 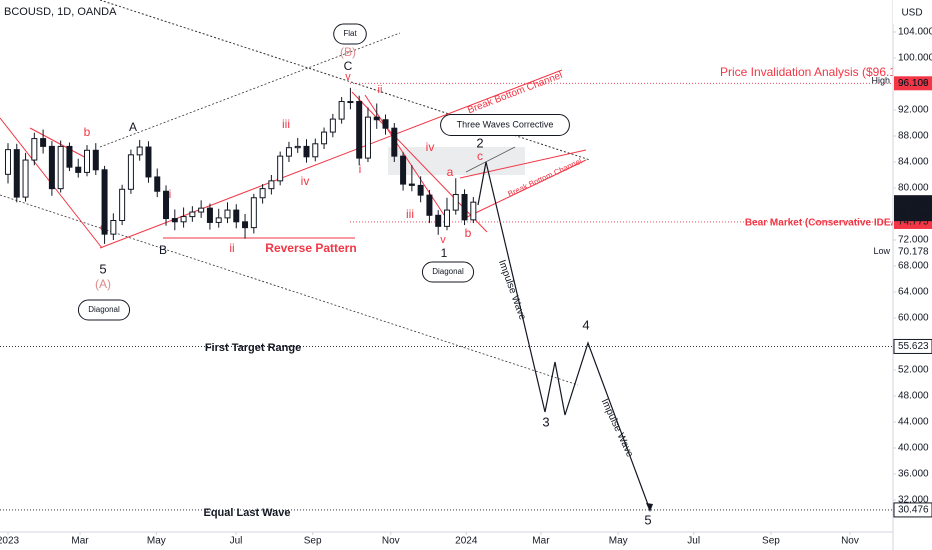 What do you see at coordinates (647, 519) in the screenshot?
I see `annotation: 5` at bounding box center [647, 519].